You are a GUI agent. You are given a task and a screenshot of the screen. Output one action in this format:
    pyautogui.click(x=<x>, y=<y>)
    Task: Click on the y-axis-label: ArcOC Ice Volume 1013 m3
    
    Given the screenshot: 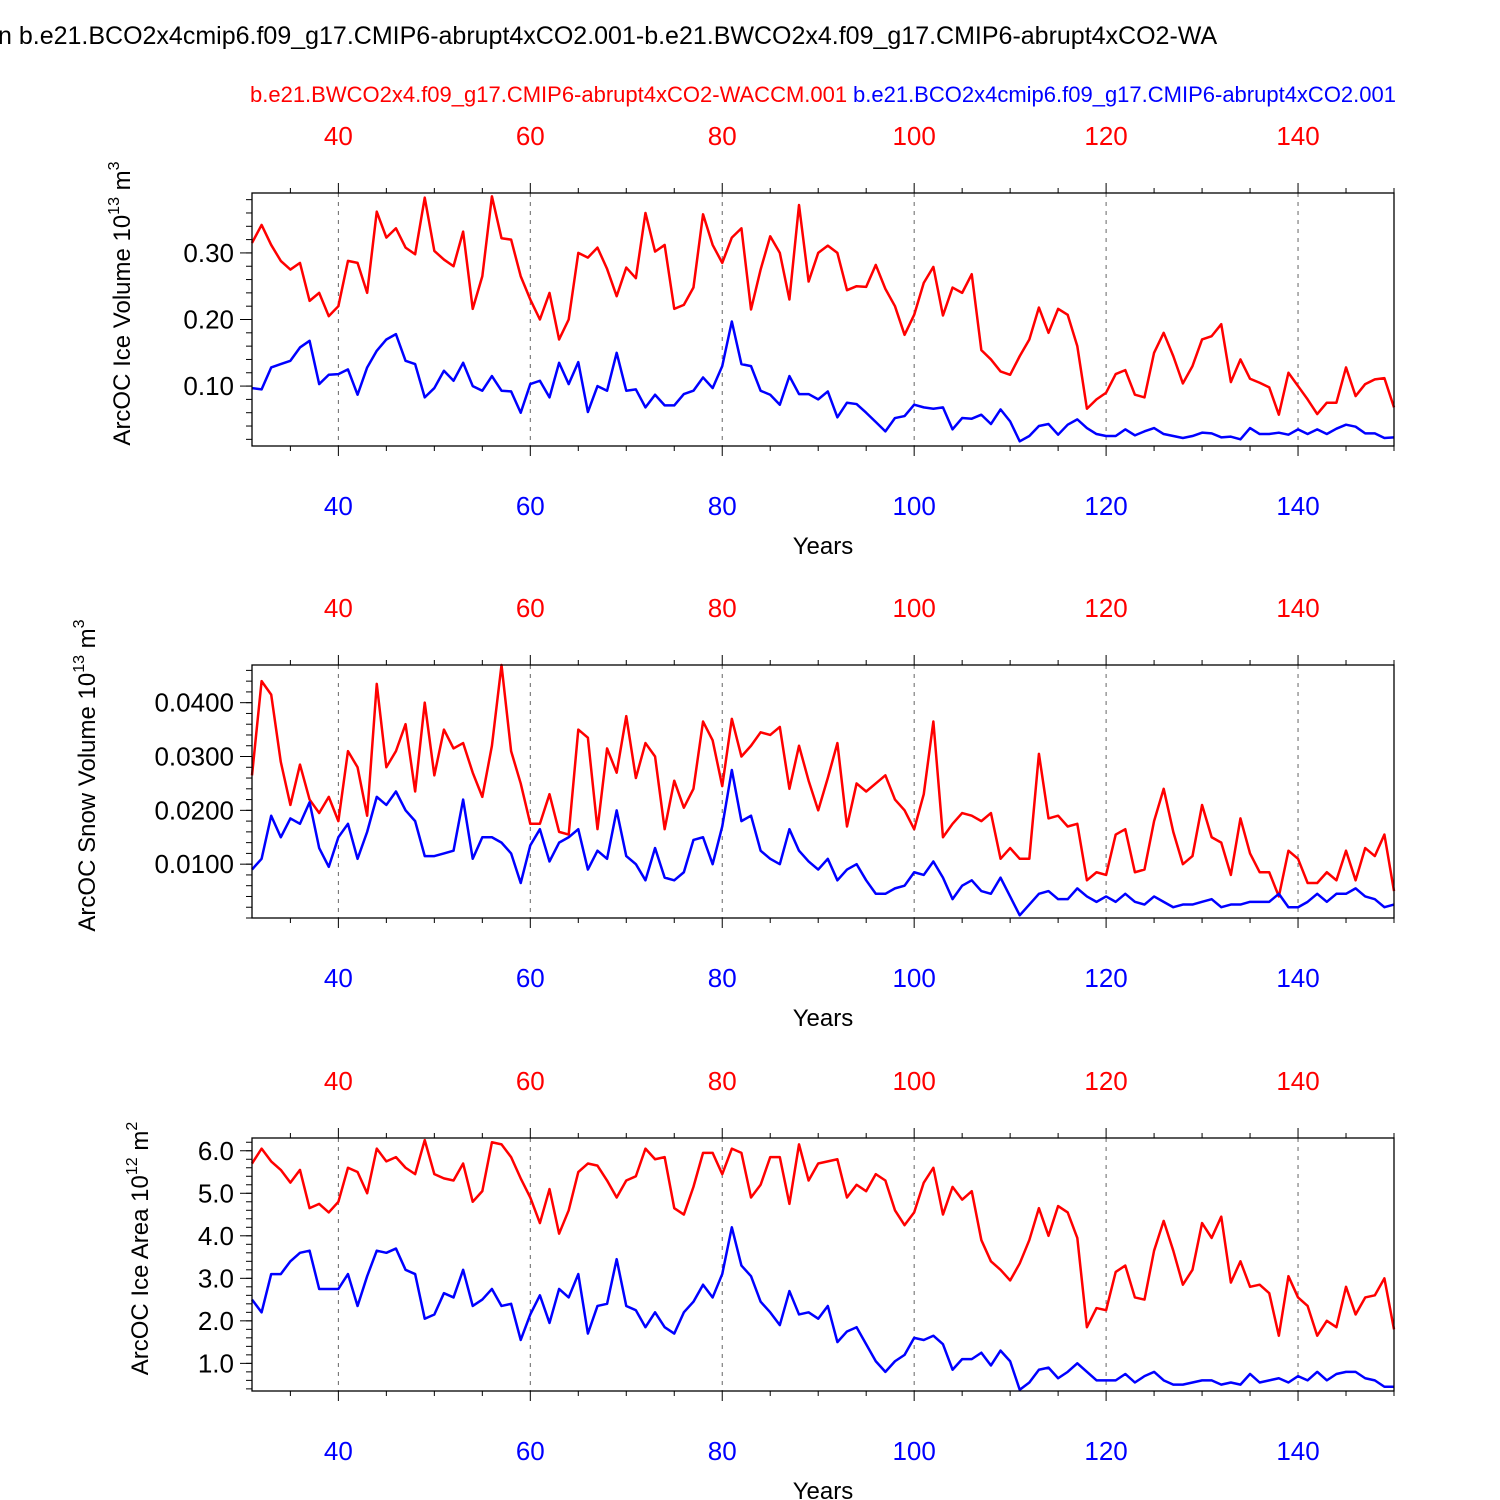 What is the action you would take?
    pyautogui.click(x=121, y=303)
    